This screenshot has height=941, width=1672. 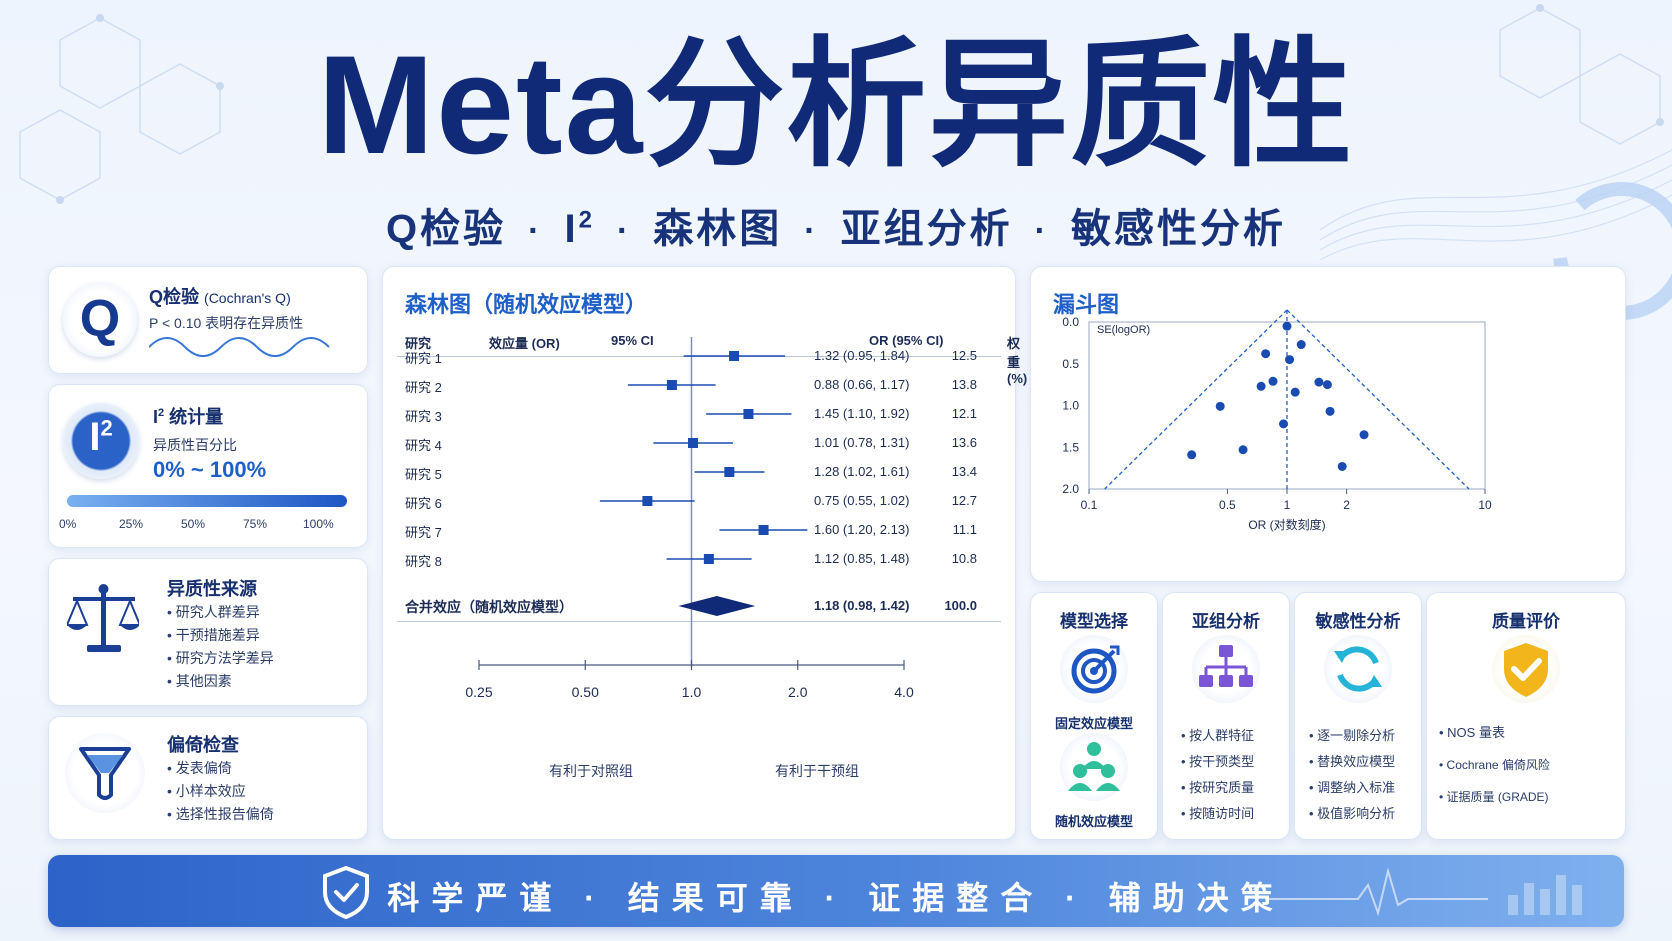 What do you see at coordinates (585, 692) in the screenshot?
I see `forest-tick-label: 0.50` at bounding box center [585, 692].